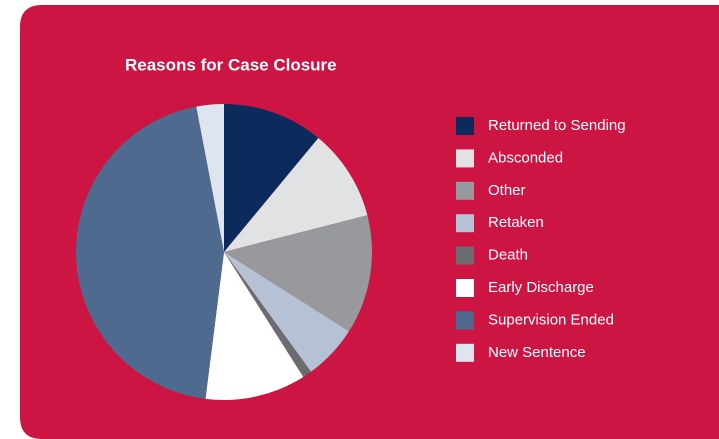  I want to click on legend-label: Returned to Sending, so click(557, 125).